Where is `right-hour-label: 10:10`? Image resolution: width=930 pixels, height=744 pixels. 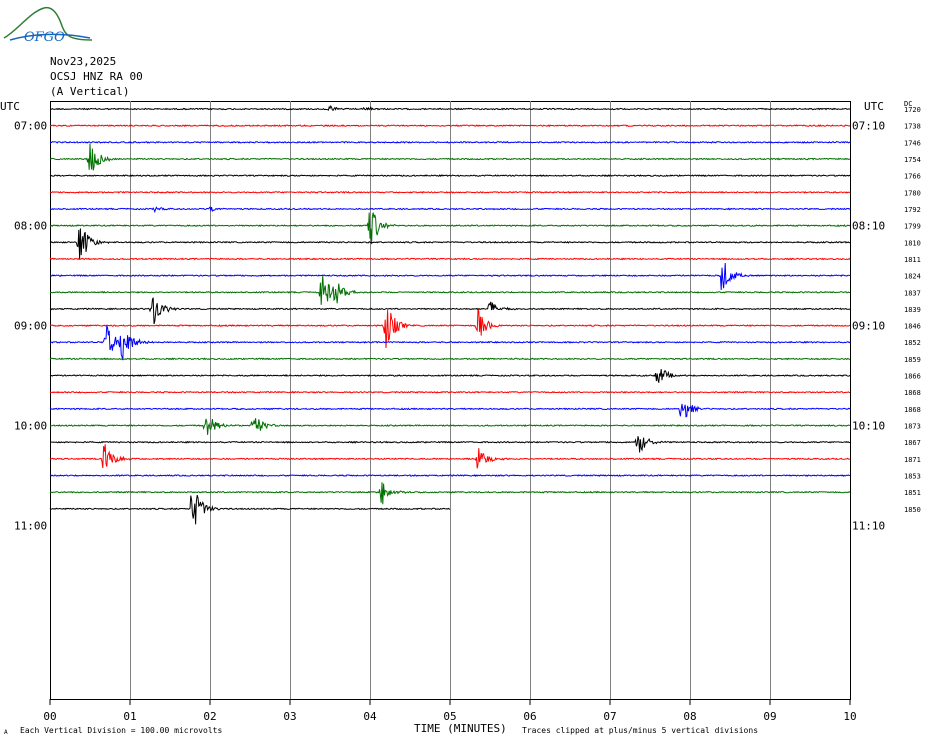
right-hour-label: 10:10 is located at coordinates (868, 426).